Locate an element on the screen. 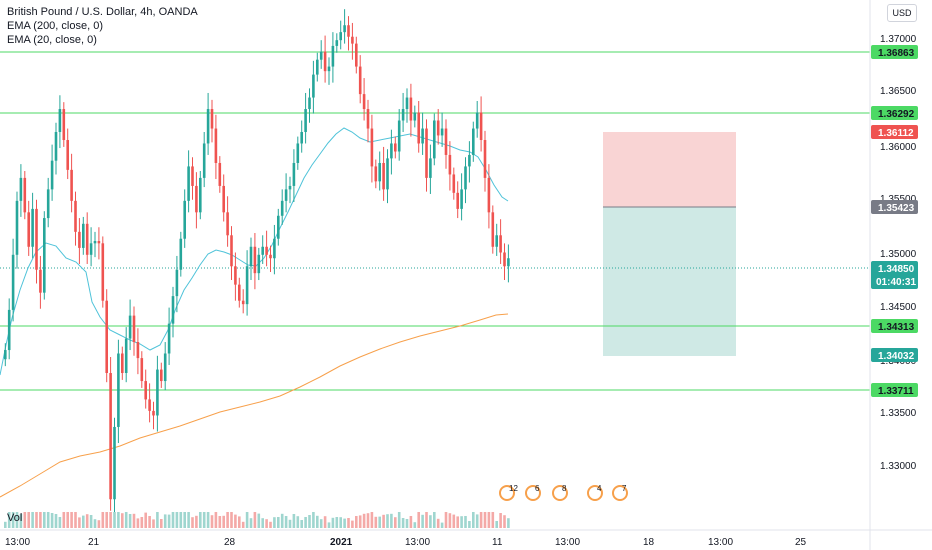 The width and height of the screenshot is (932, 550). price-tick: 1.34500 is located at coordinates (898, 307).